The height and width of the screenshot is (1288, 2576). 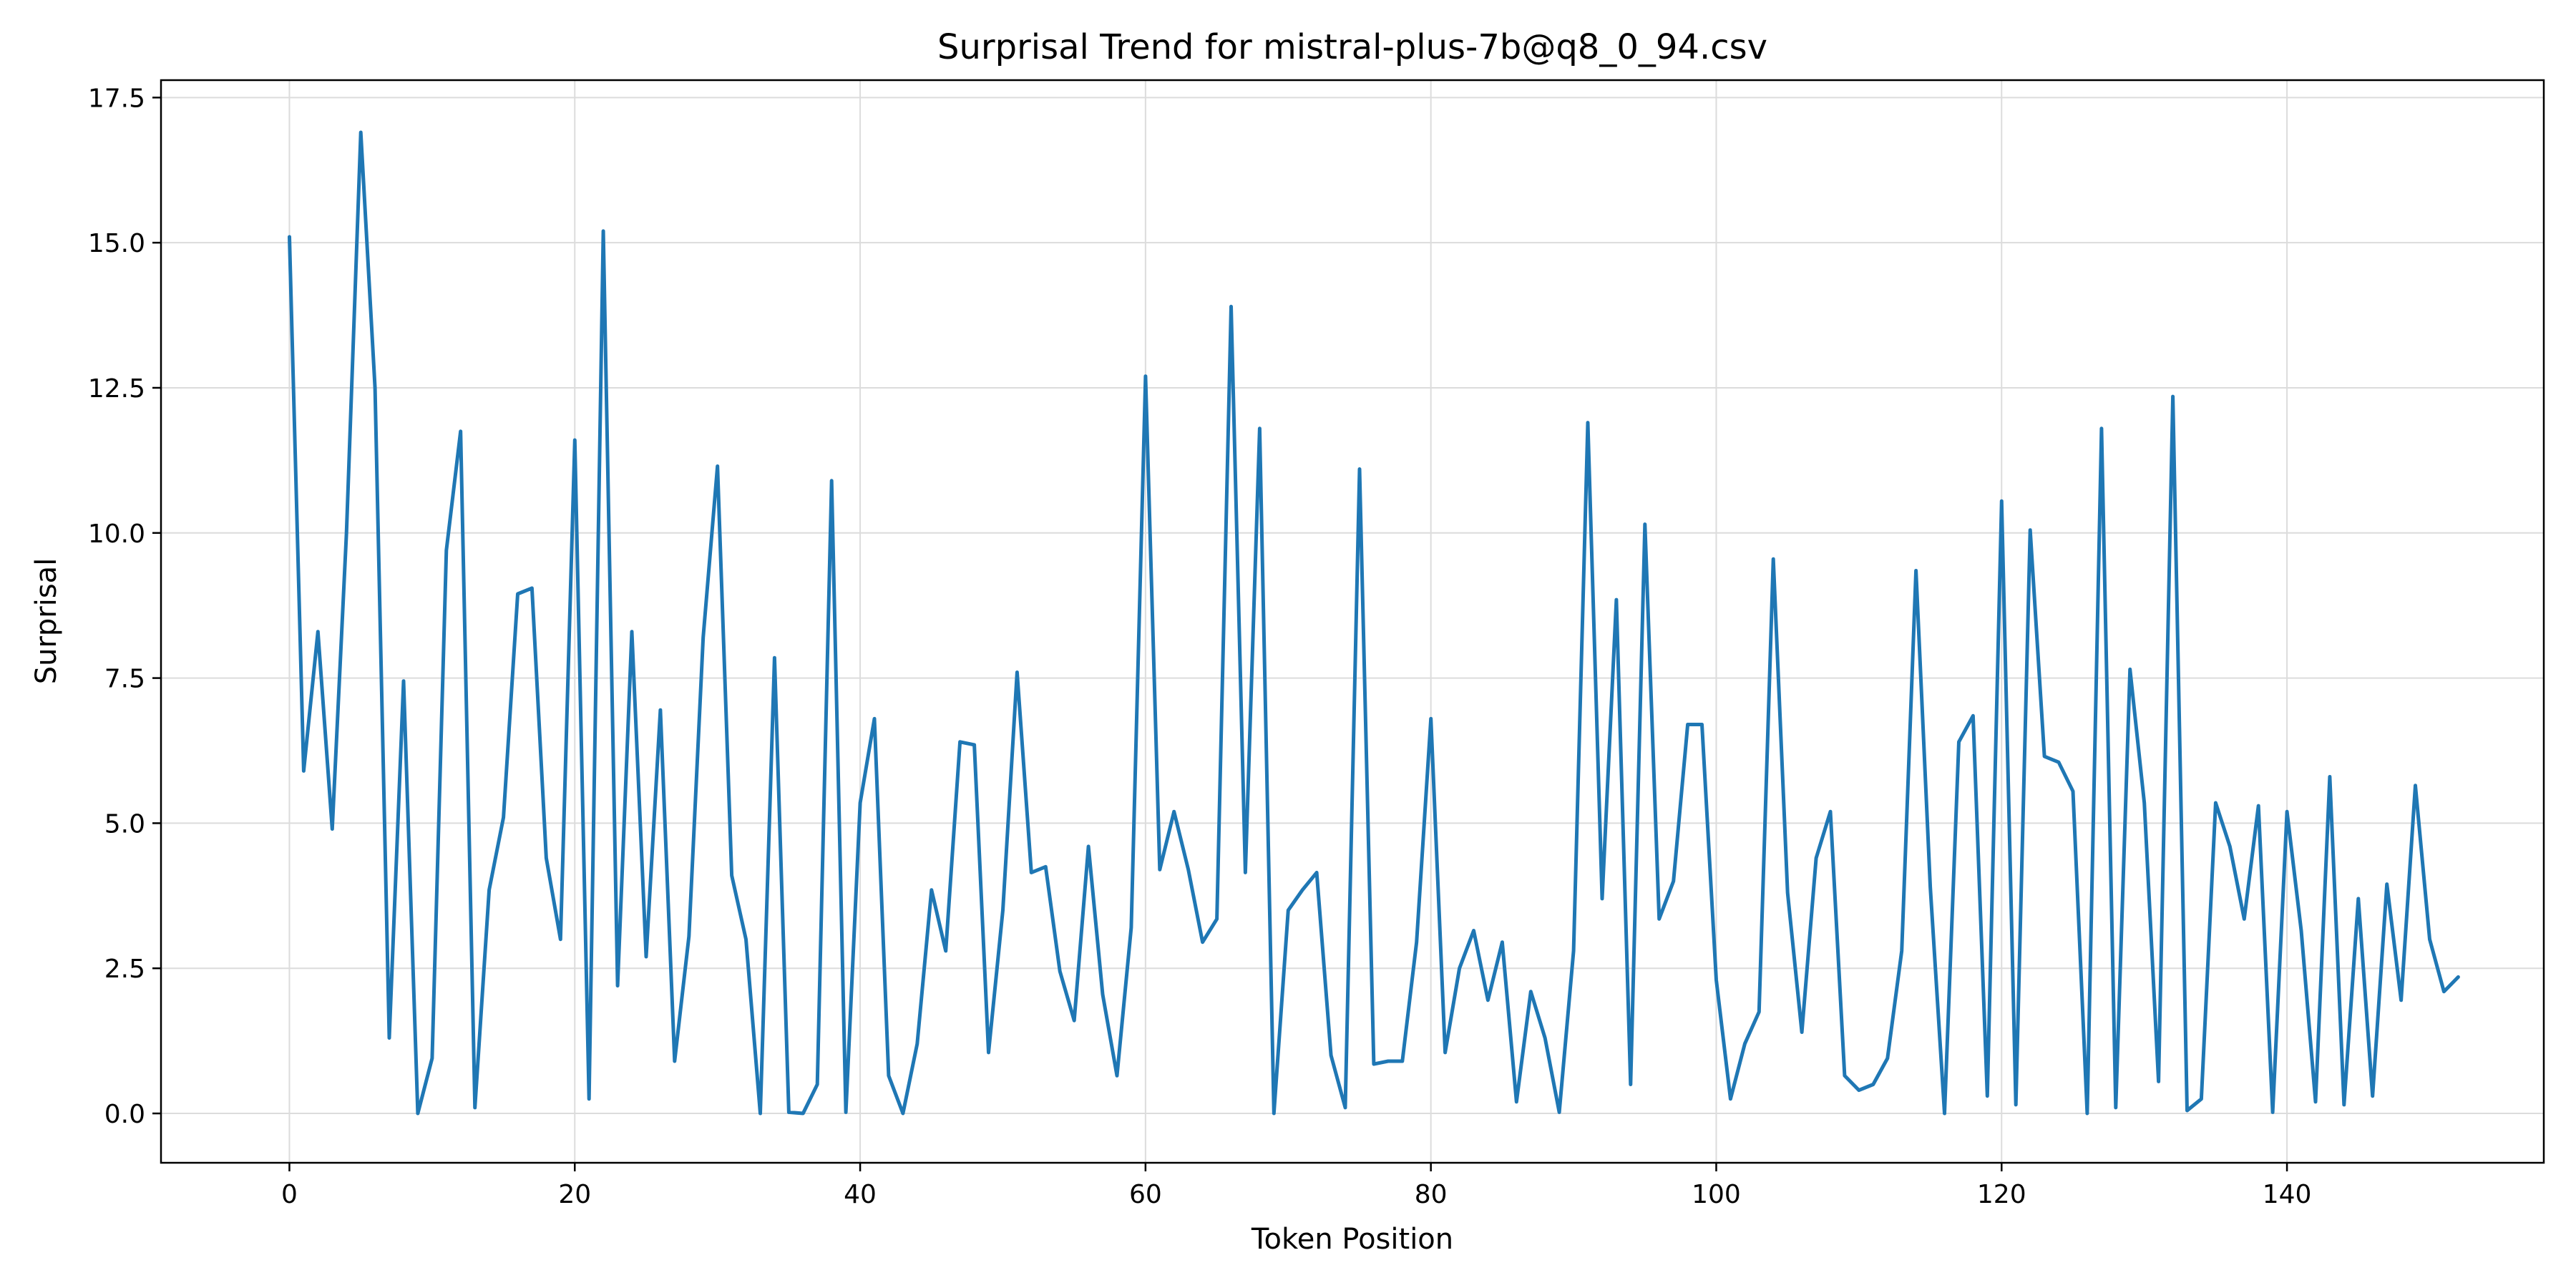 What do you see at coordinates (124, 679) in the screenshot?
I see `y-tick-label: 7.5` at bounding box center [124, 679].